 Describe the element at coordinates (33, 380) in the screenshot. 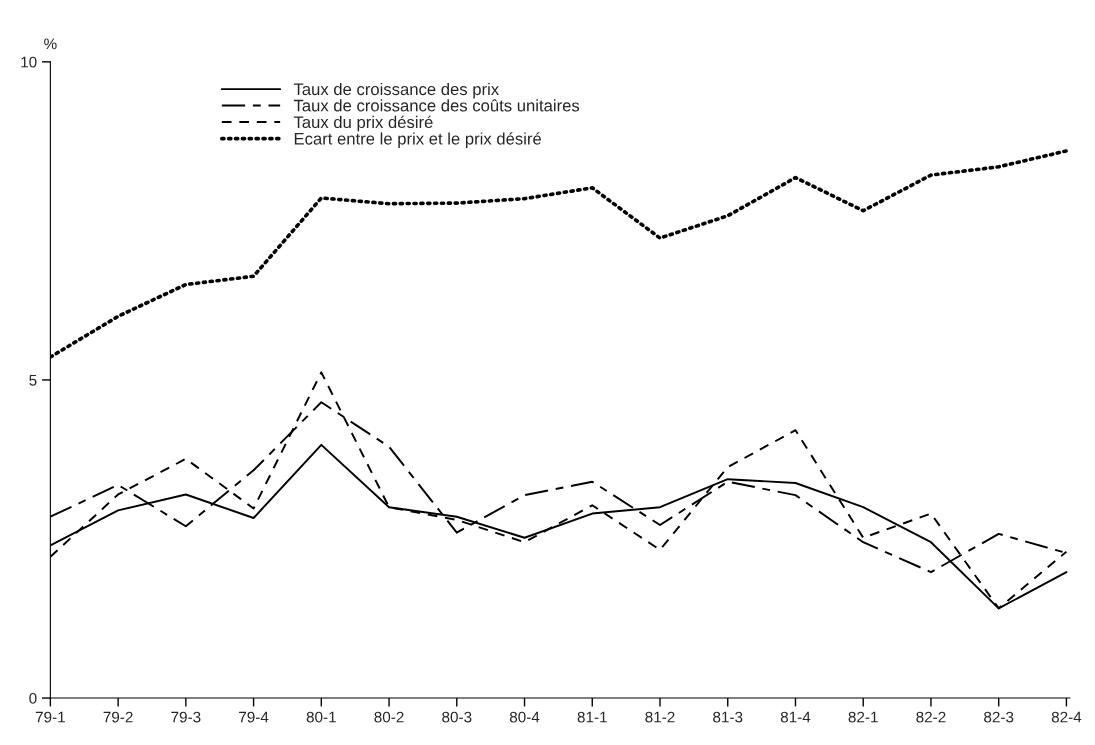

I see `y-tick-label: 5` at that location.